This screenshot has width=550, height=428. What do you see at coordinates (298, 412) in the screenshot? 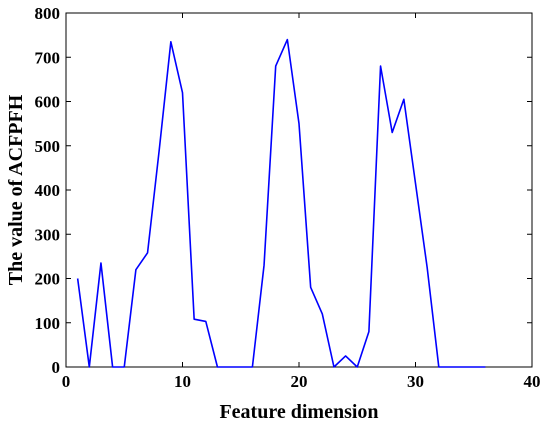
I see `x-axis-title: Feature dimension` at bounding box center [298, 412].